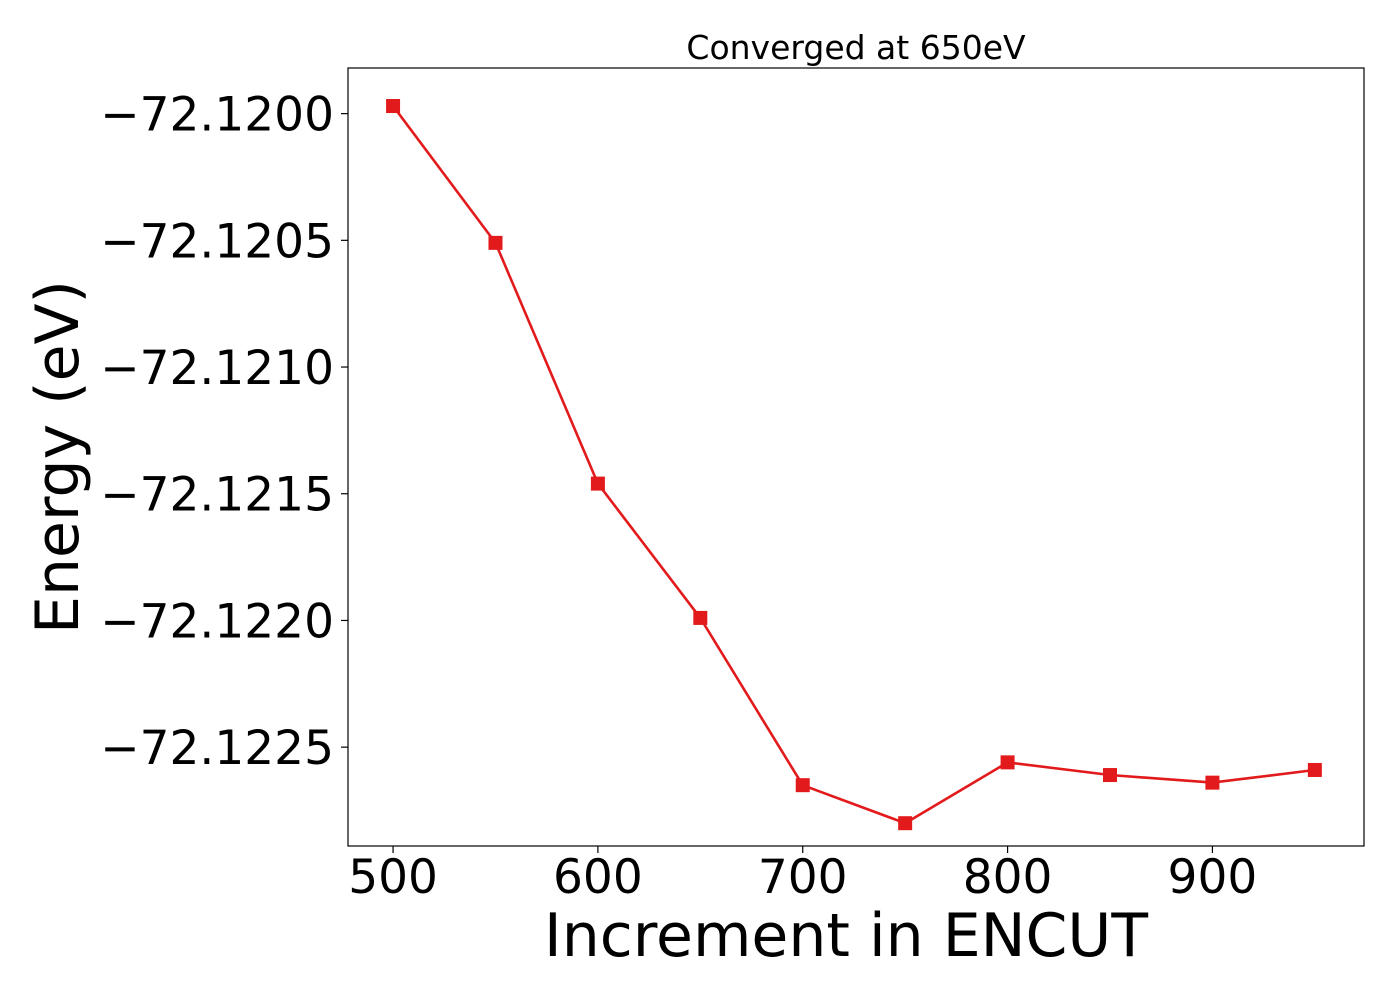  I want to click on y-tick-label: −72.1220, so click(217, 621).